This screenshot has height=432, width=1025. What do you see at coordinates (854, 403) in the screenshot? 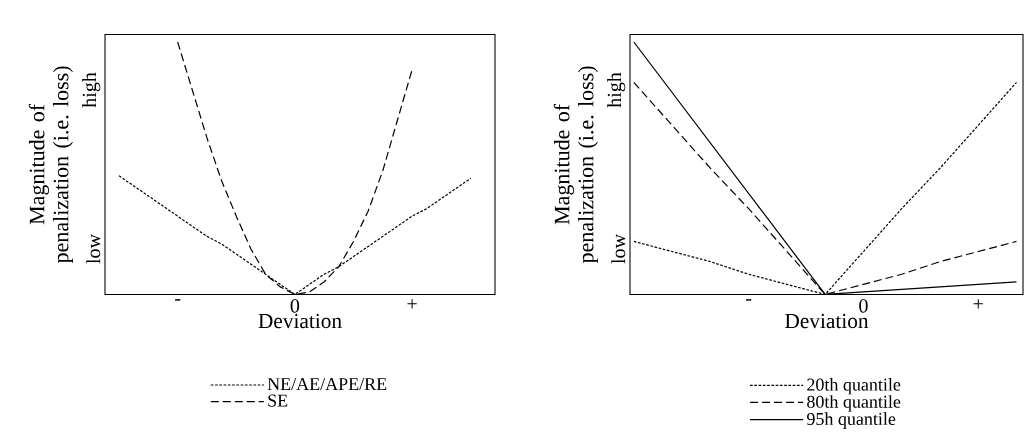
I see `legend-label: 80th quantile` at bounding box center [854, 403].